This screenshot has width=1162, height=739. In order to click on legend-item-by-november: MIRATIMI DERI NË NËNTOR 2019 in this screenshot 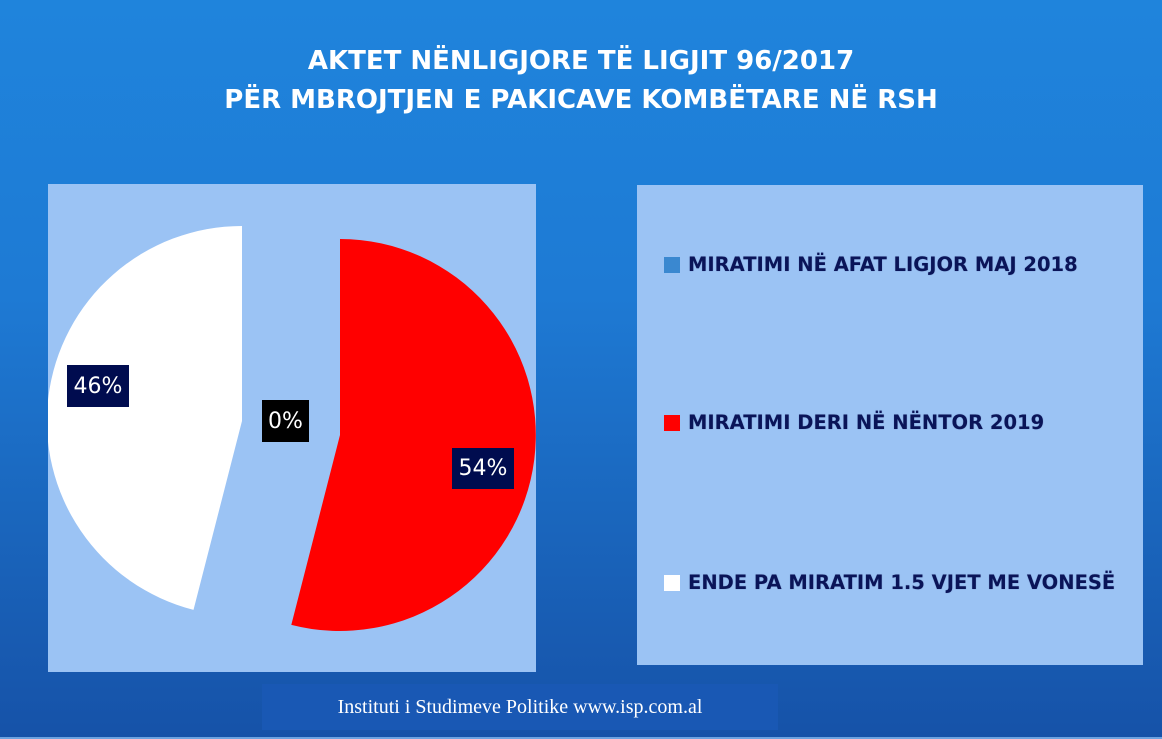, I will do `click(854, 422)`.